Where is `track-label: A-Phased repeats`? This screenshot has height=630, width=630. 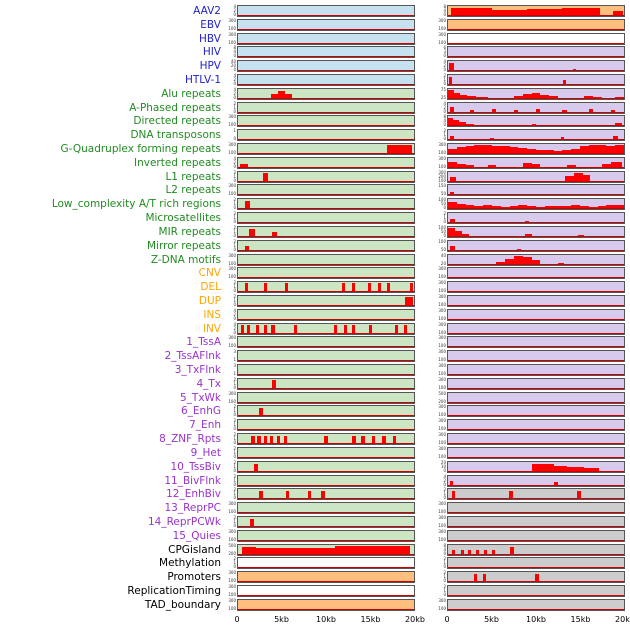
track-label: A-Phased repeats is located at coordinates (175, 107).